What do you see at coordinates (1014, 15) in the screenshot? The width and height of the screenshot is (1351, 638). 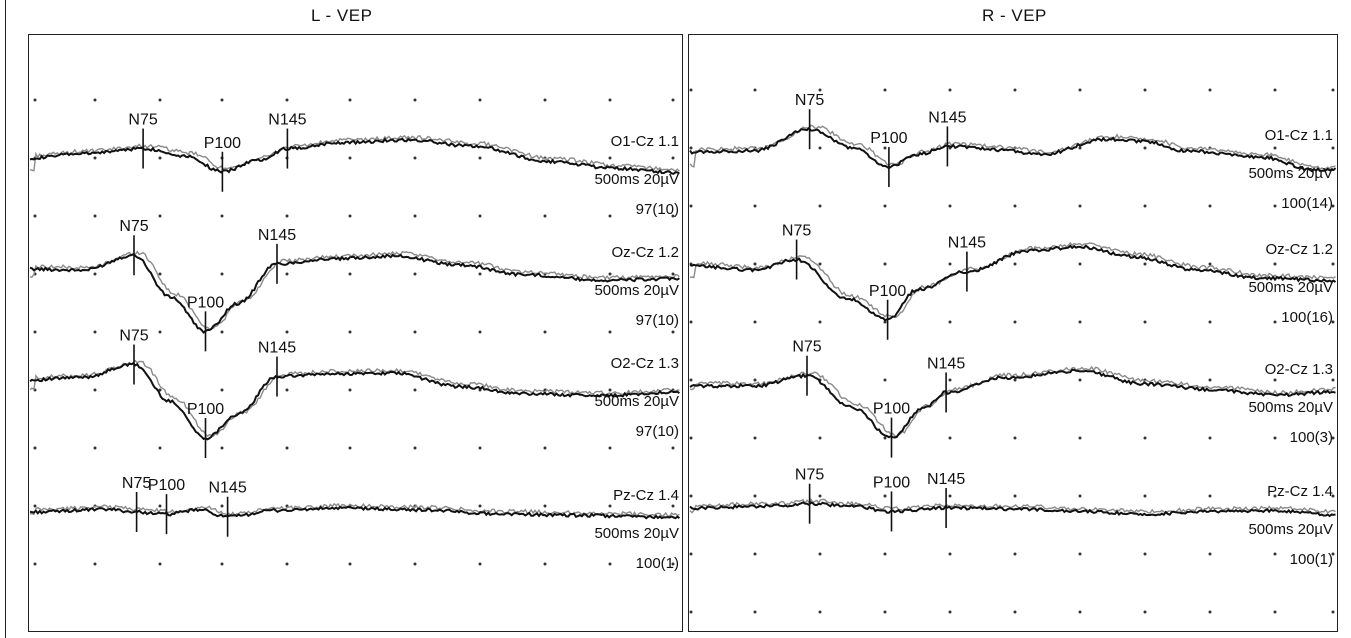 I see `panel-title-right: R - VEP` at bounding box center [1014, 15].